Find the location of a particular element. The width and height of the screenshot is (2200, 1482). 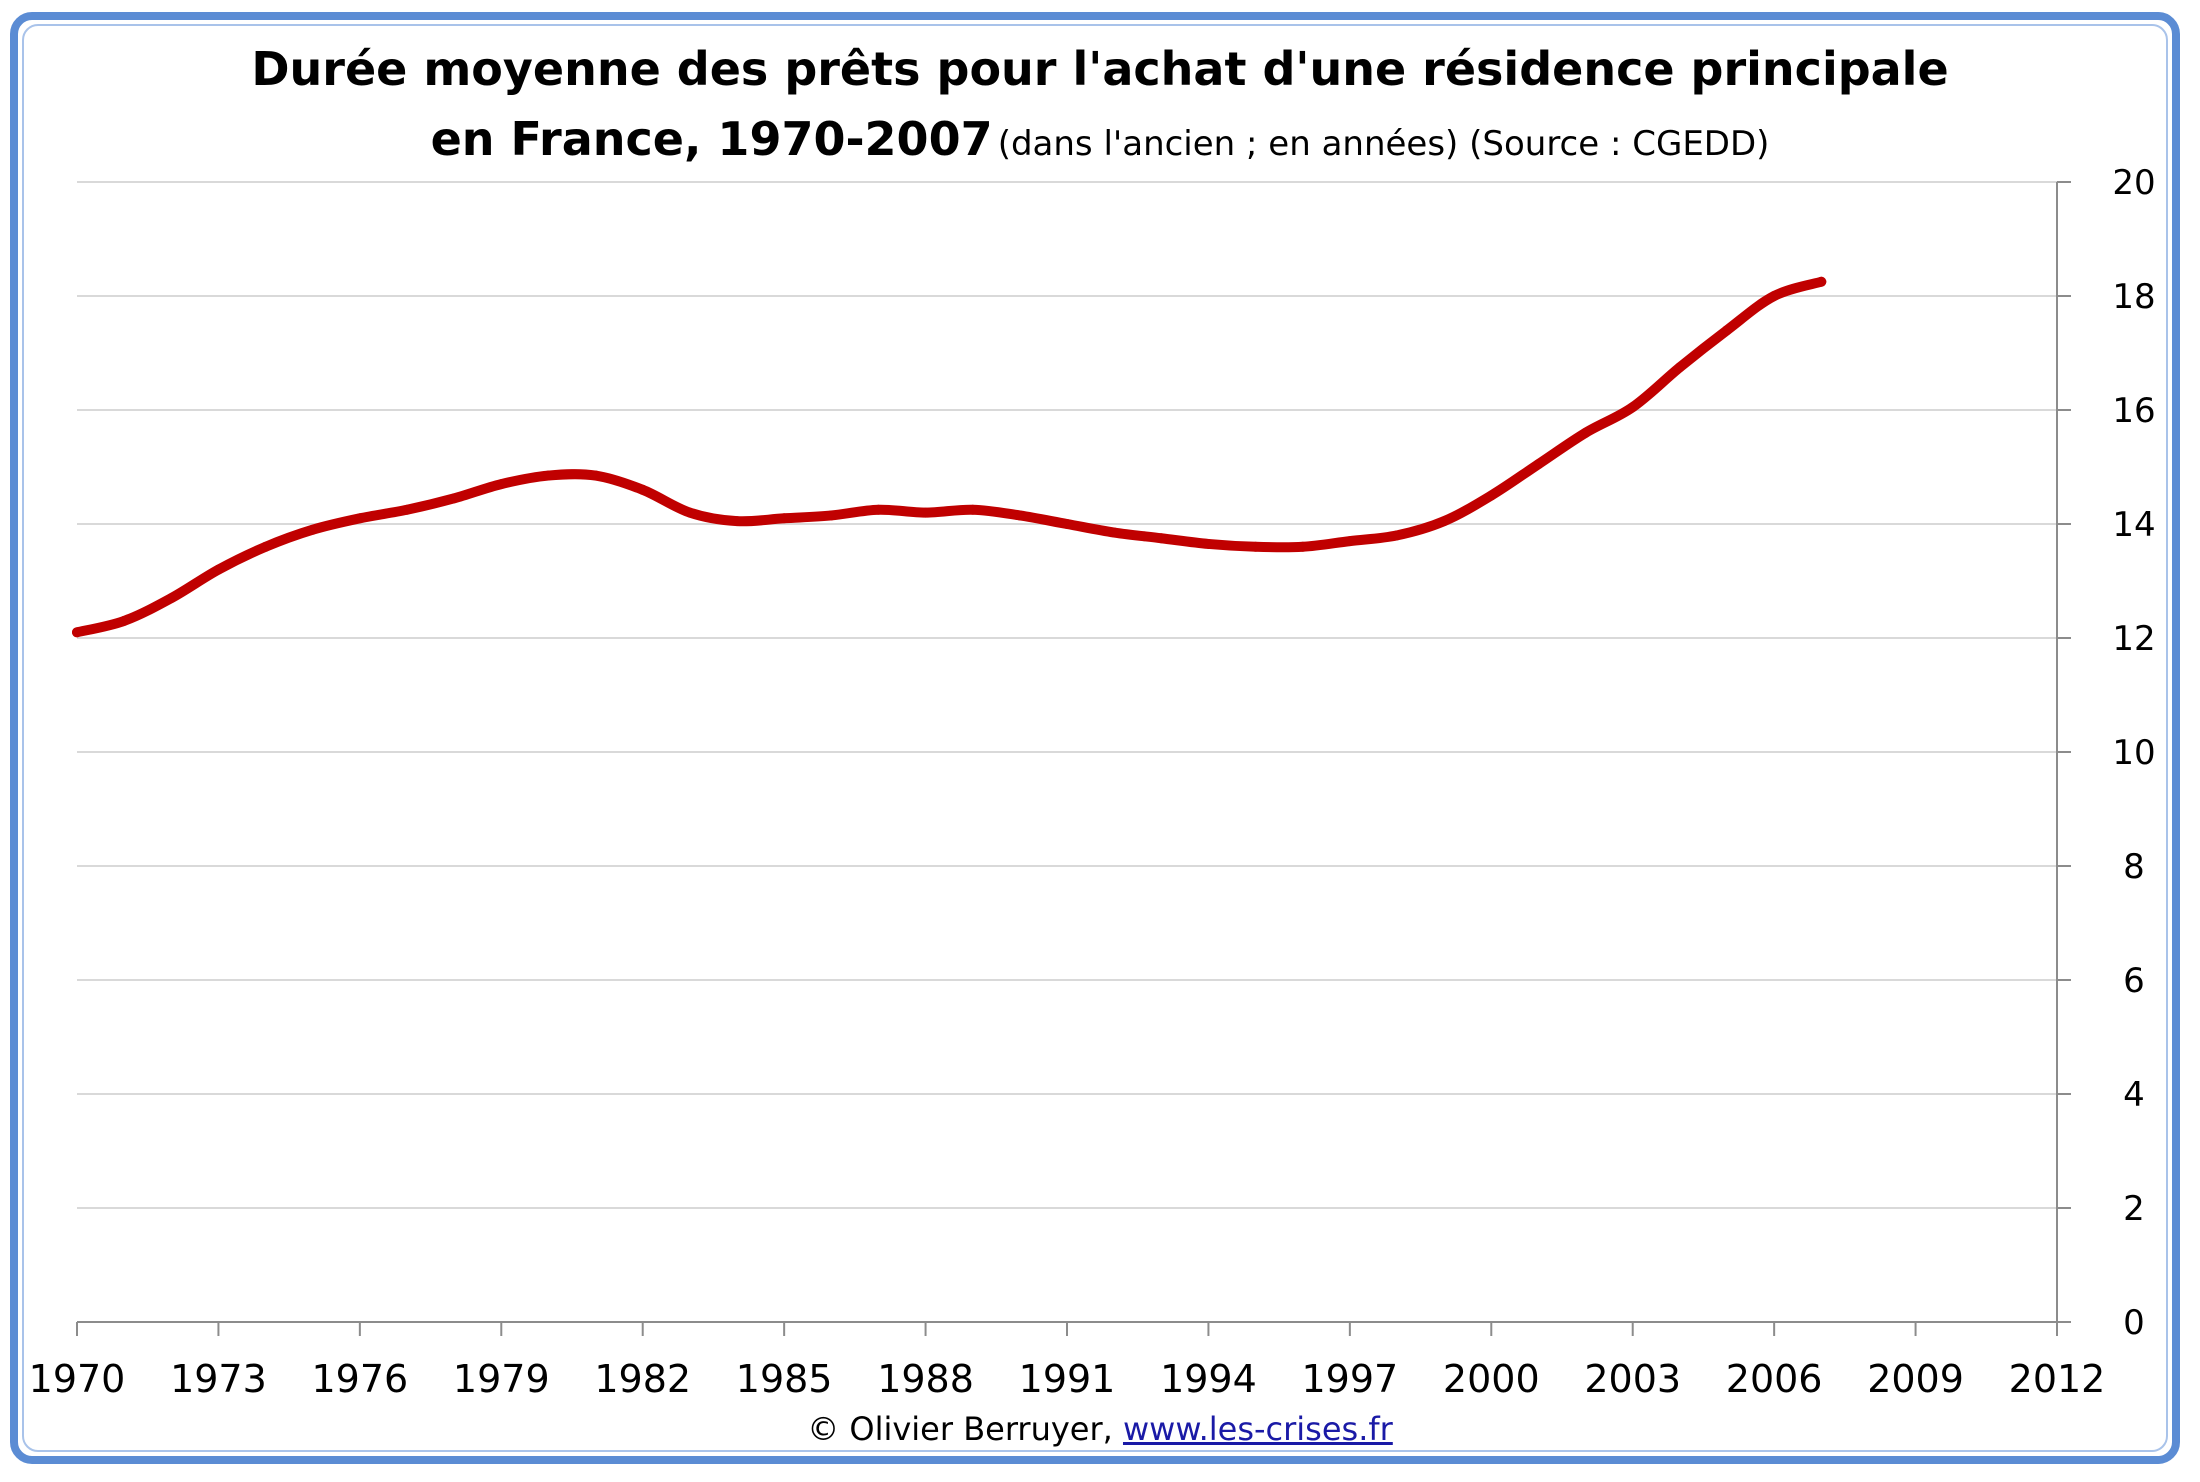

x-tick-label-1991: 1991 is located at coordinates (1067, 1379).